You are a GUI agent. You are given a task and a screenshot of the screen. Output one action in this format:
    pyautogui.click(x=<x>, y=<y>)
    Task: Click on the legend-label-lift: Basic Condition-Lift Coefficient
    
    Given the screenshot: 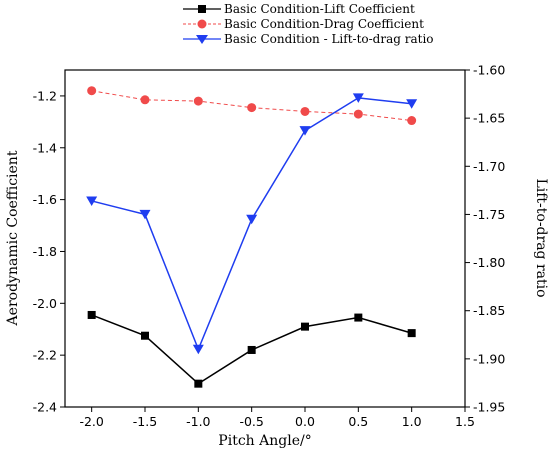 What is the action you would take?
    pyautogui.click(x=319, y=9)
    